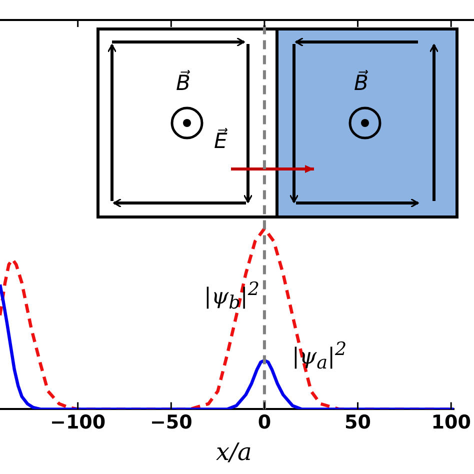 The image size is (474, 474). Describe the element at coordinates (232, 296) in the screenshot. I see `annotation: |ψ$_{b}$|$^{2}$` at that location.